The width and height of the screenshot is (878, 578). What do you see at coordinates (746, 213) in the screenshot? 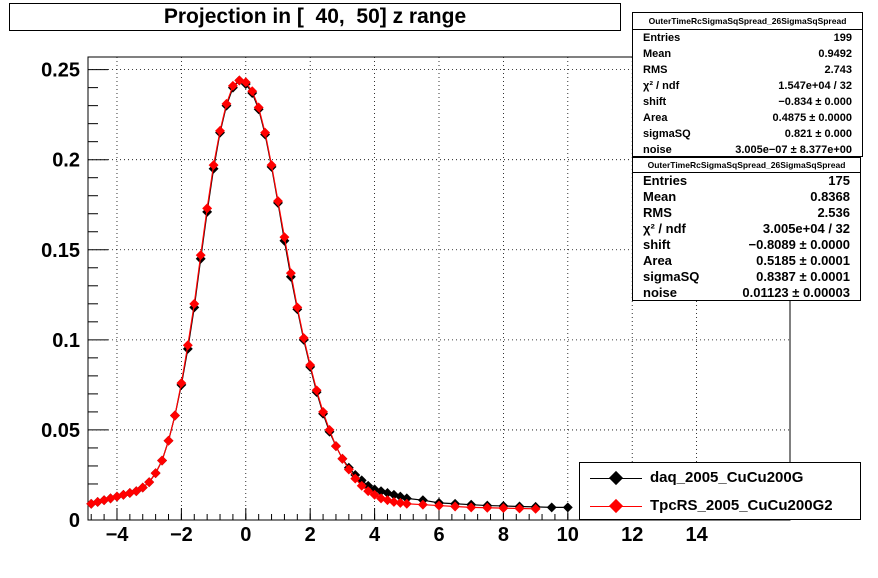
I see `stats-row: RMS 2.536` at bounding box center [746, 213].